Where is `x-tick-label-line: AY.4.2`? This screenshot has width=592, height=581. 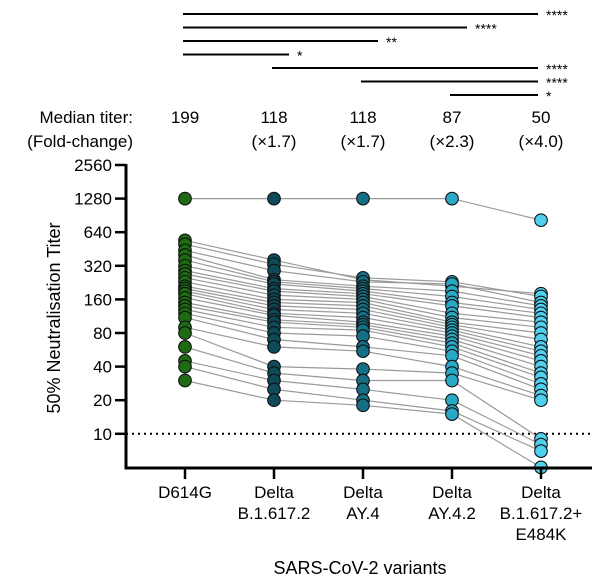 x-tick-label-line: AY.4.2 is located at coordinates (452, 513).